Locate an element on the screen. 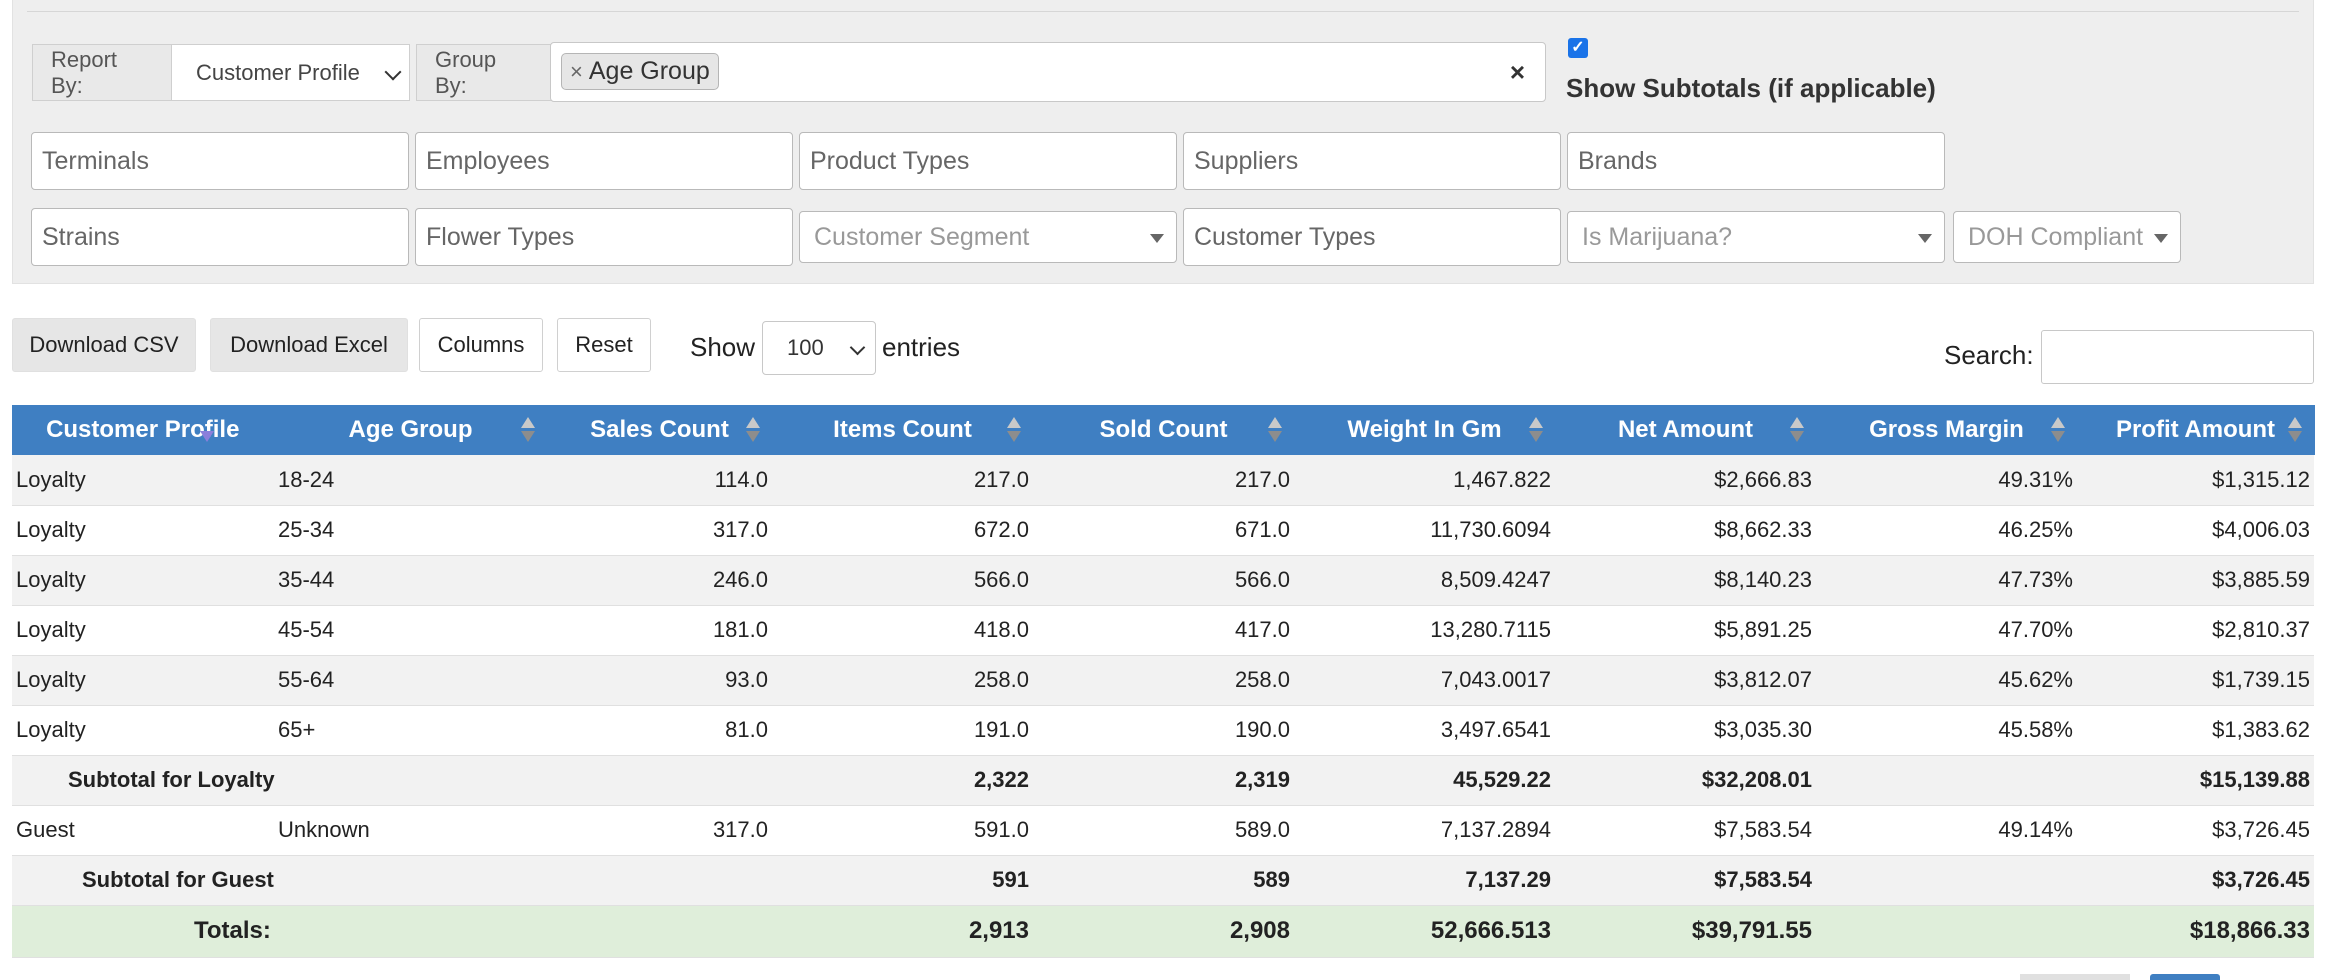 The image size is (2326, 980). cell: 114.0 is located at coordinates (659, 480).